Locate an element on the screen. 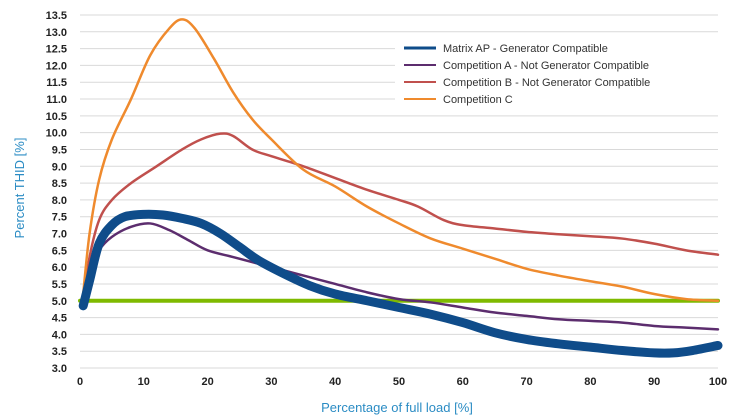  x-tick-label: 100 is located at coordinates (718, 382).